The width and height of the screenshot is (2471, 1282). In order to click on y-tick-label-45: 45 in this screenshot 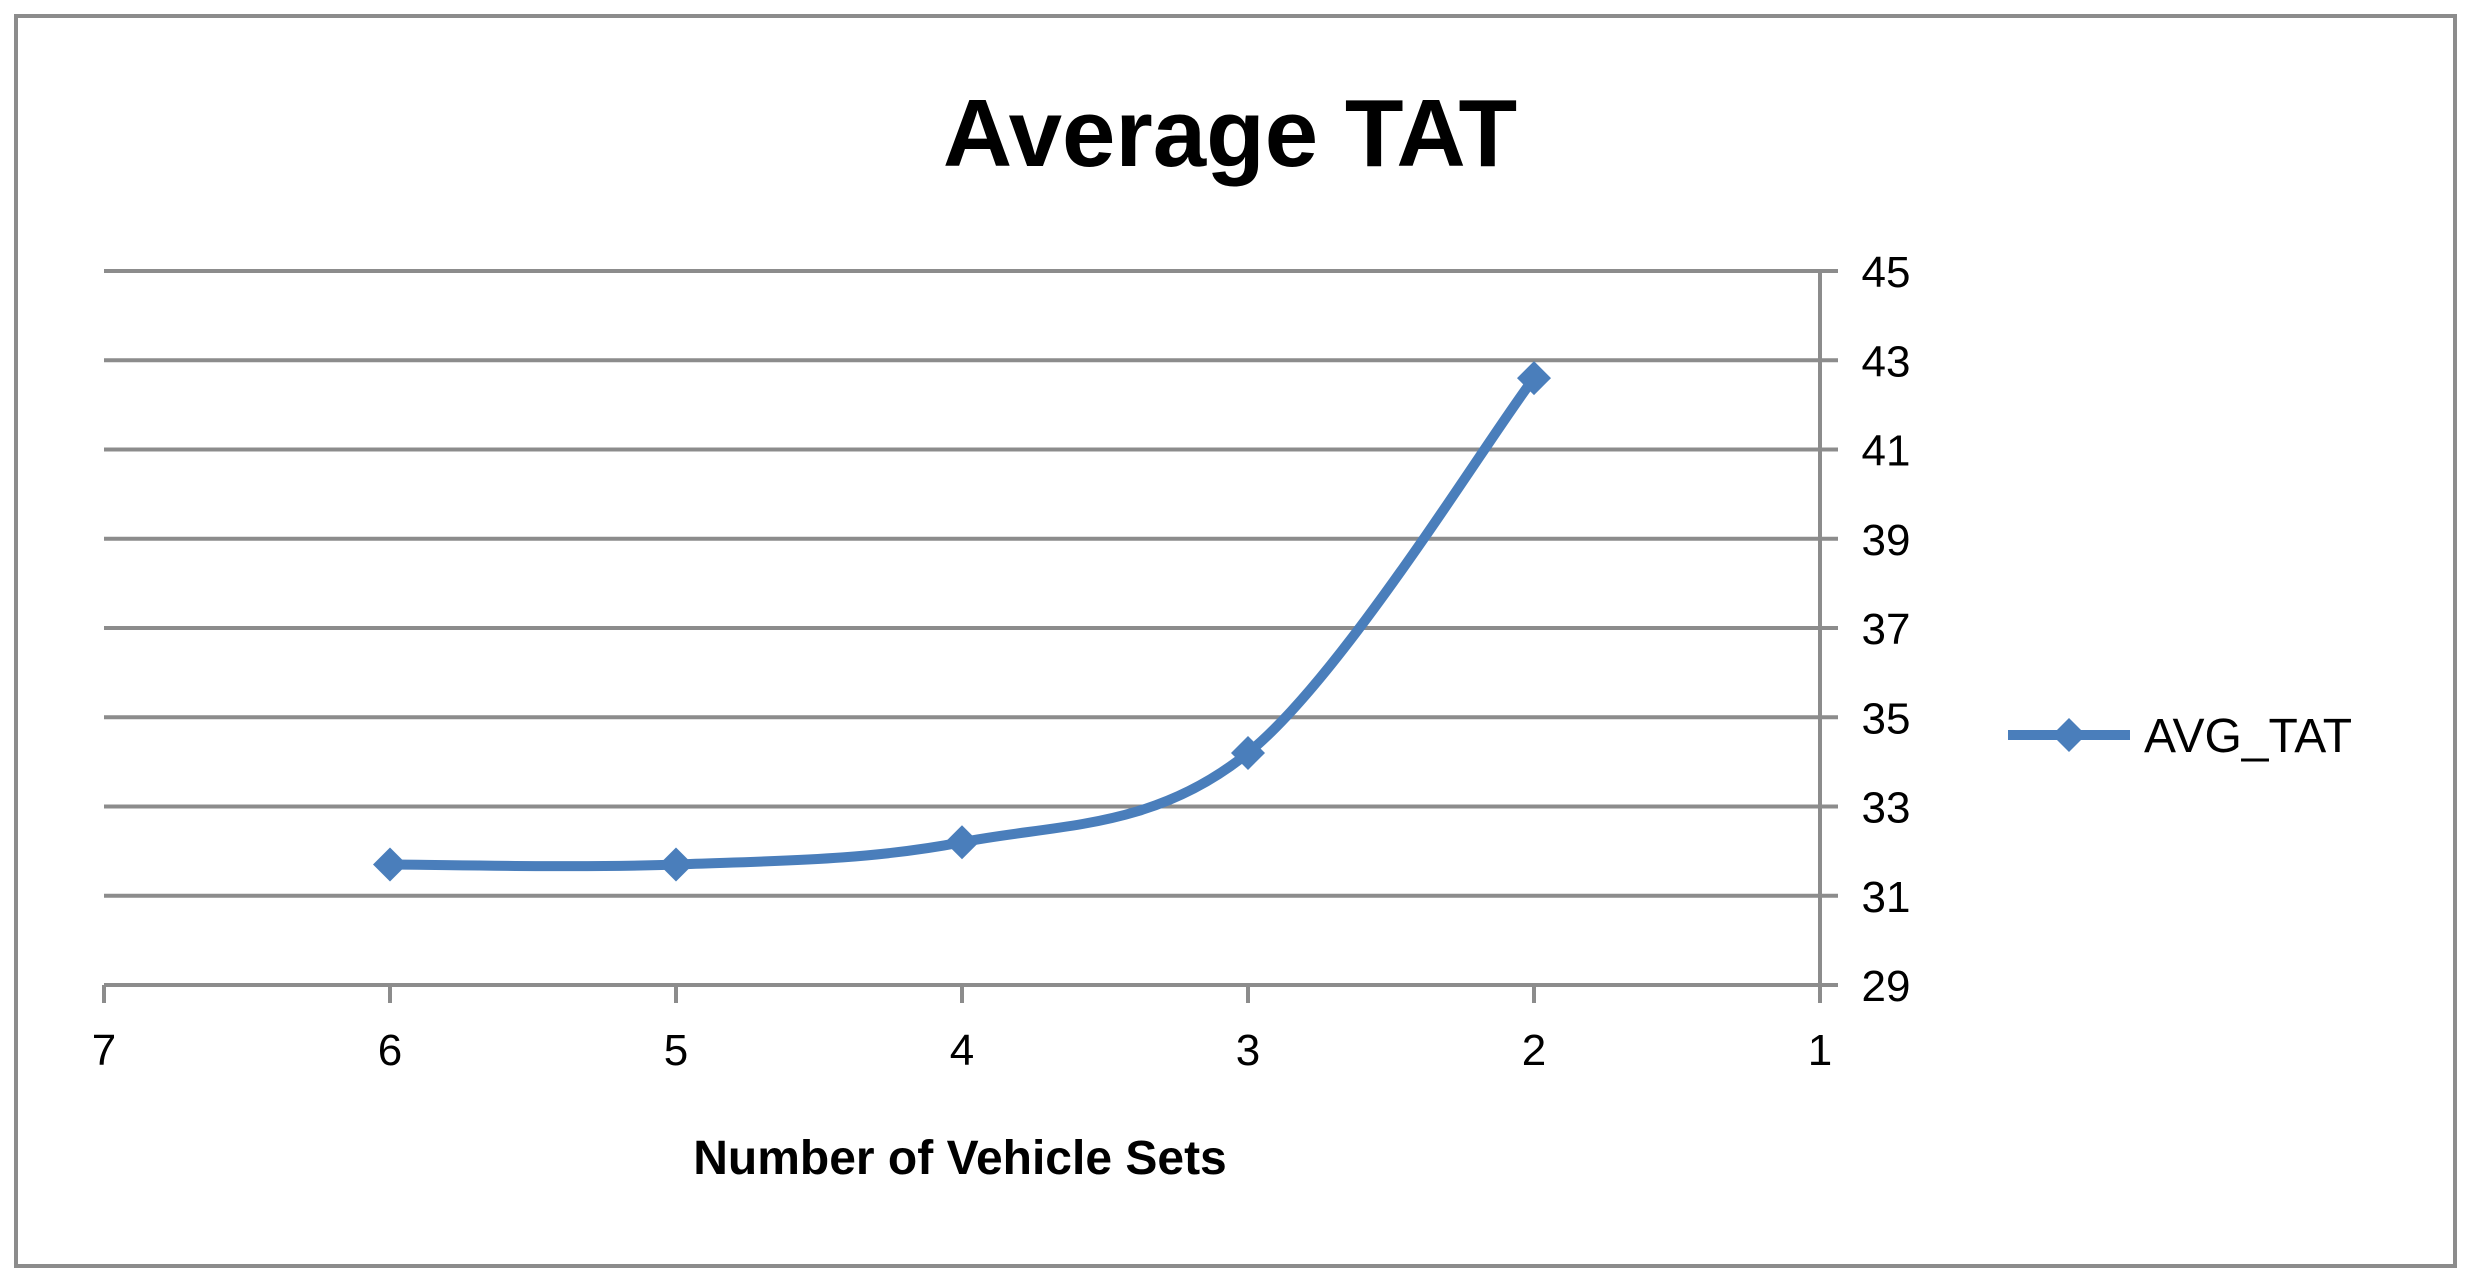, I will do `click(1886, 272)`.